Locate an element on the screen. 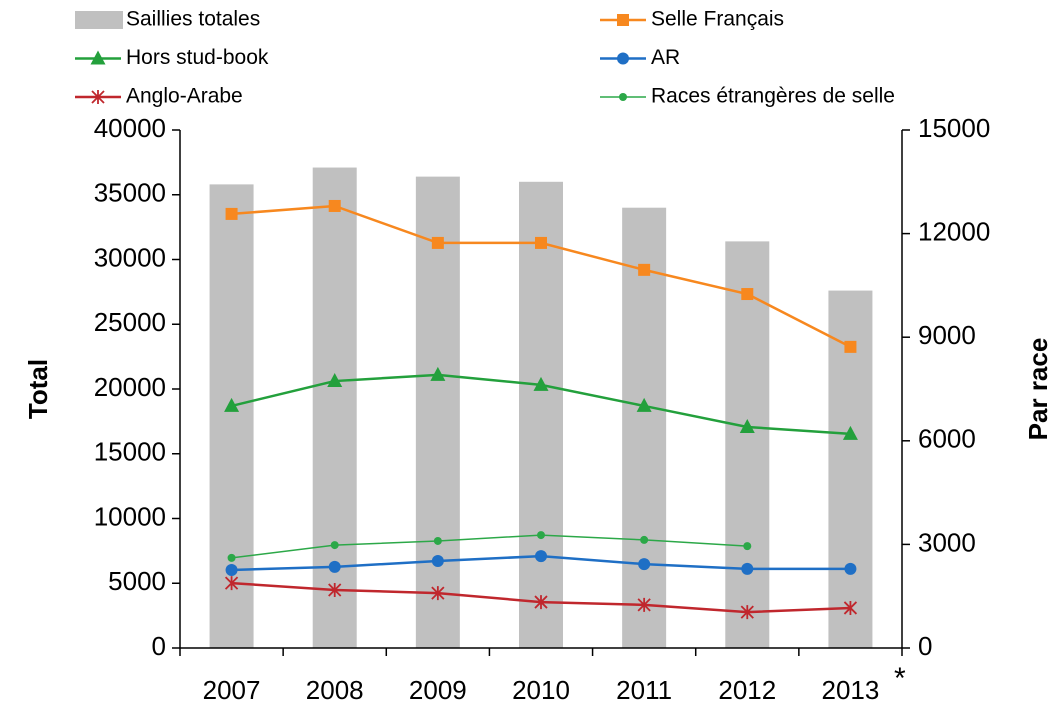 The width and height of the screenshot is (1063, 707). x-tick-label: 2009 is located at coordinates (438, 690).